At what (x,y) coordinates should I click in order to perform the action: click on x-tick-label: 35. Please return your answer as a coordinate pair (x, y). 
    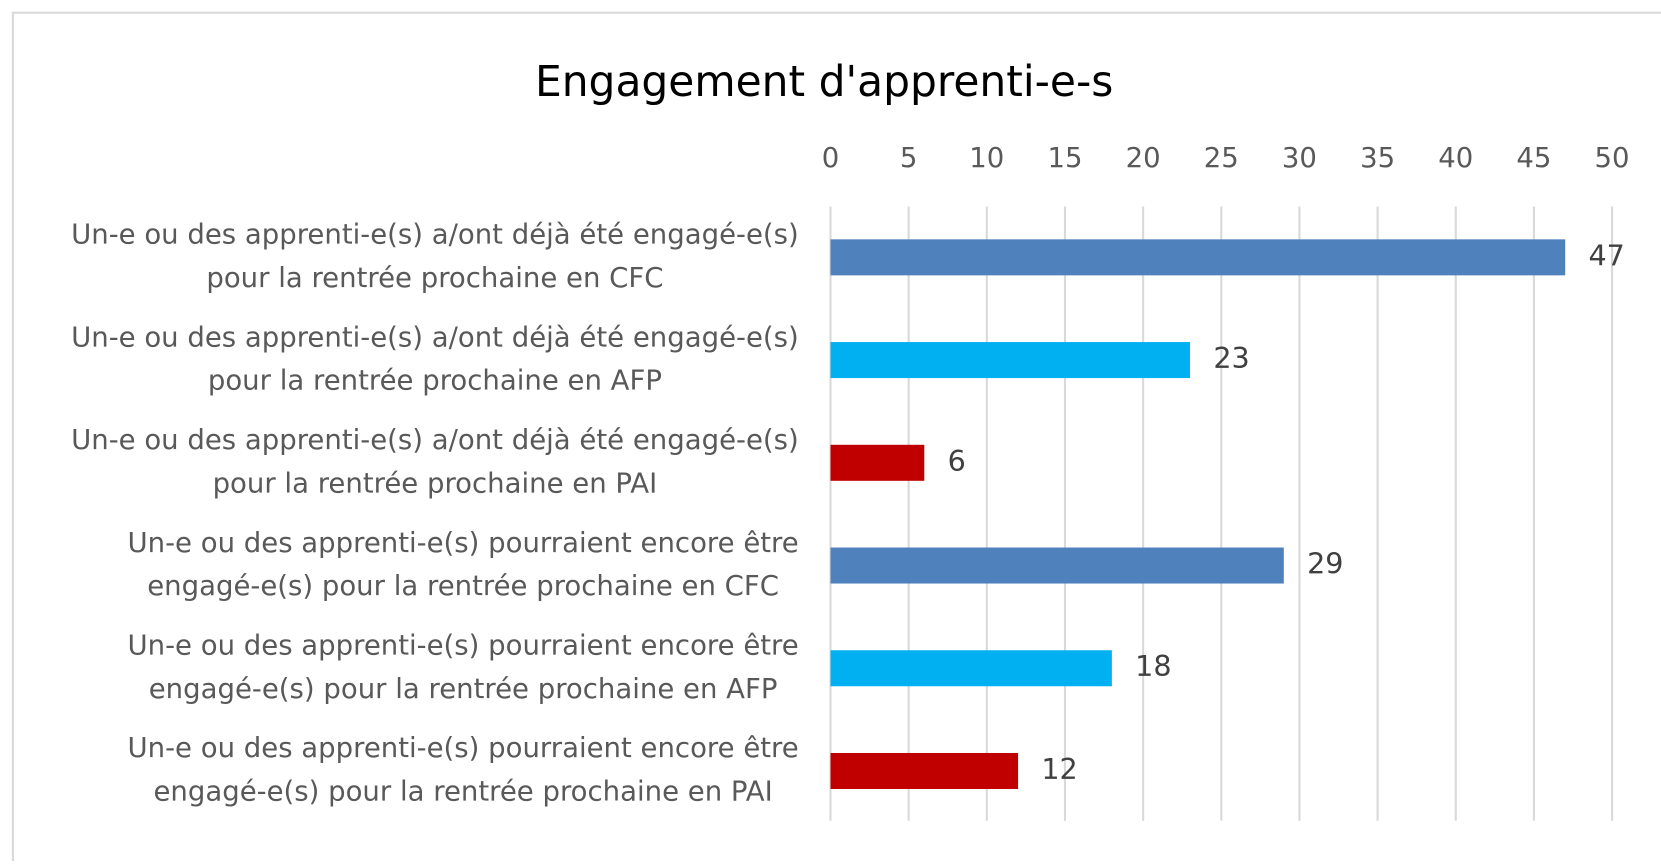
    Looking at the image, I should click on (1377, 158).